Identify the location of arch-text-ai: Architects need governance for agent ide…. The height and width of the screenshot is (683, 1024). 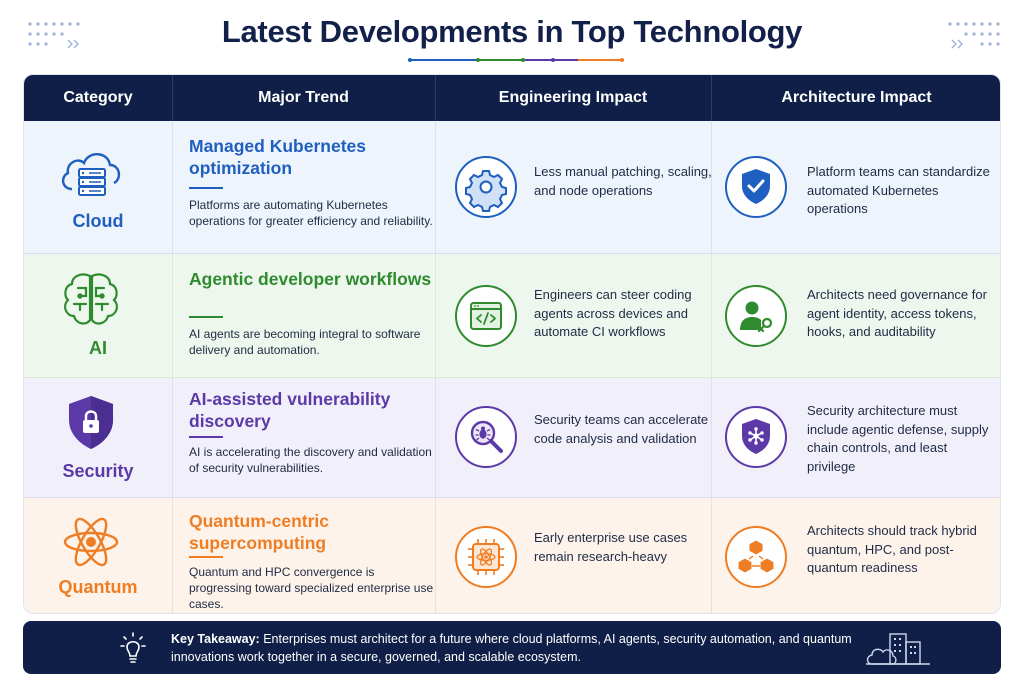
(897, 313).